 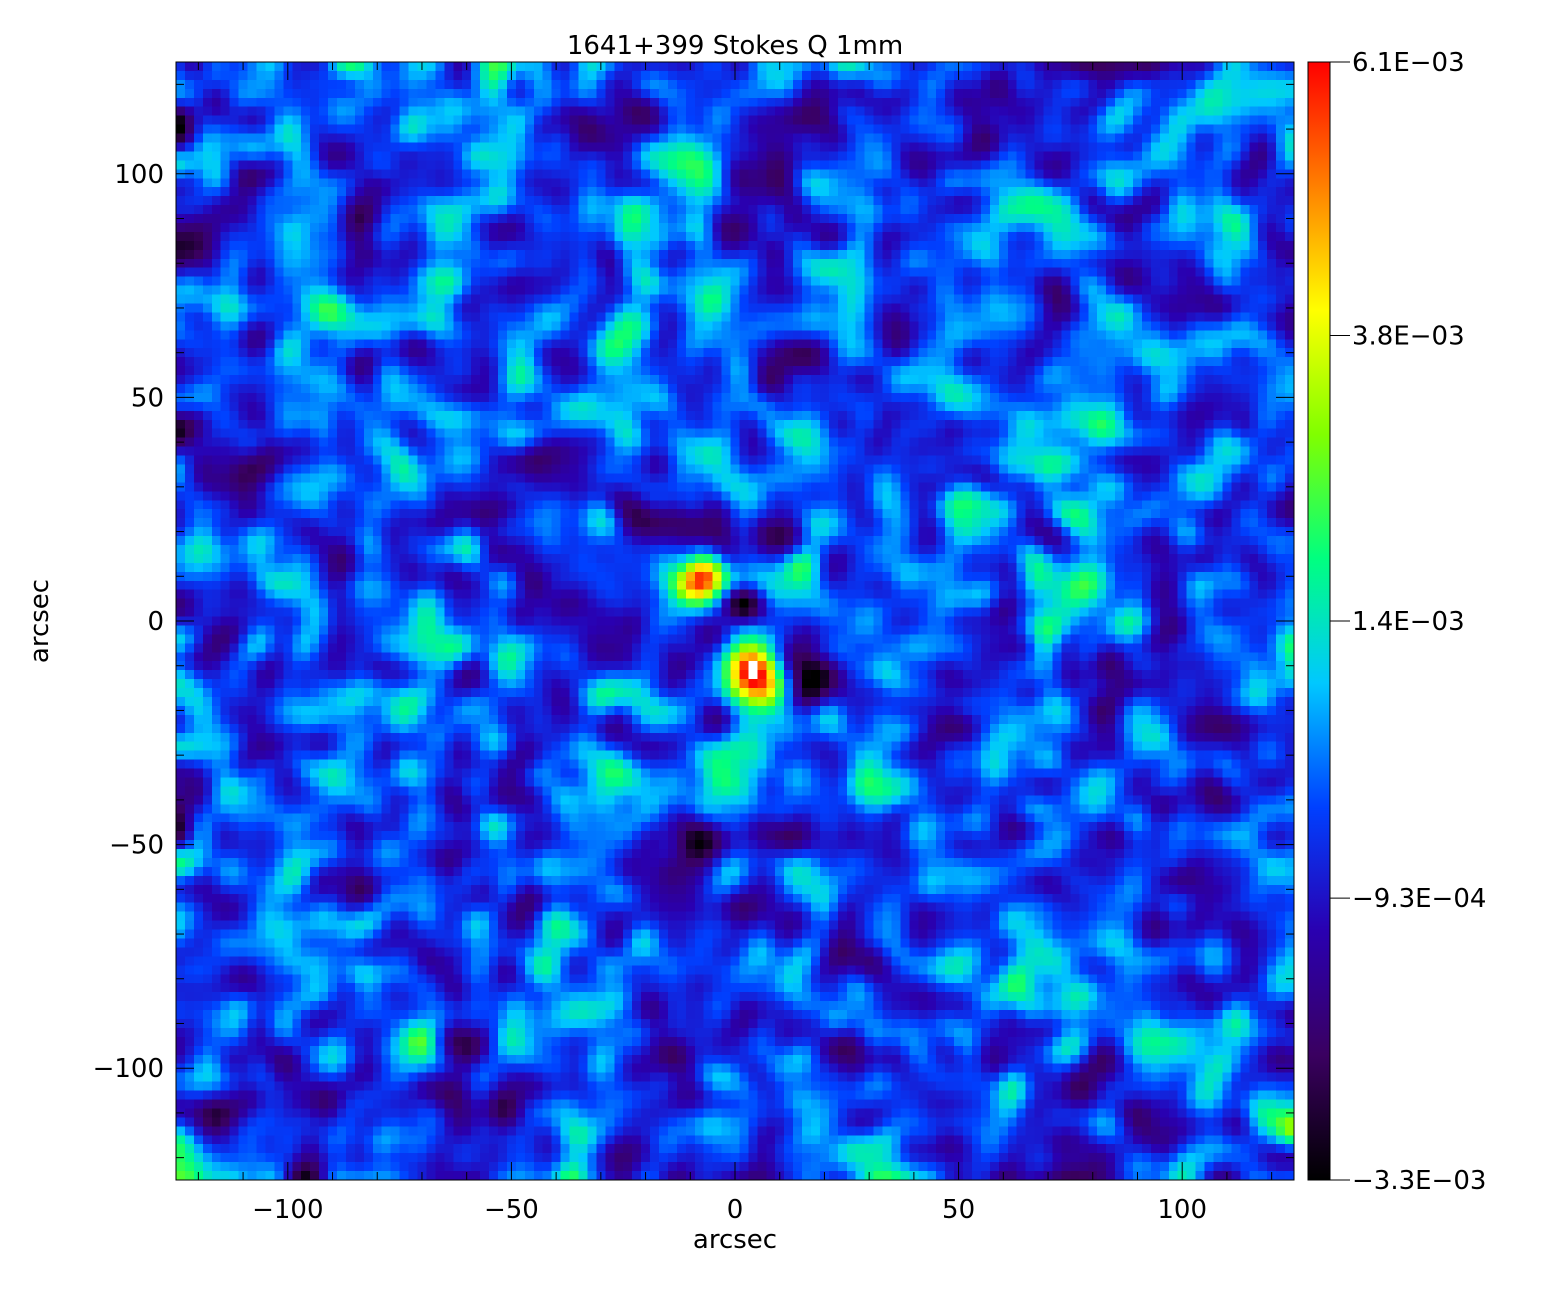 I want to click on y-tick-label: 100, so click(x=139, y=175).